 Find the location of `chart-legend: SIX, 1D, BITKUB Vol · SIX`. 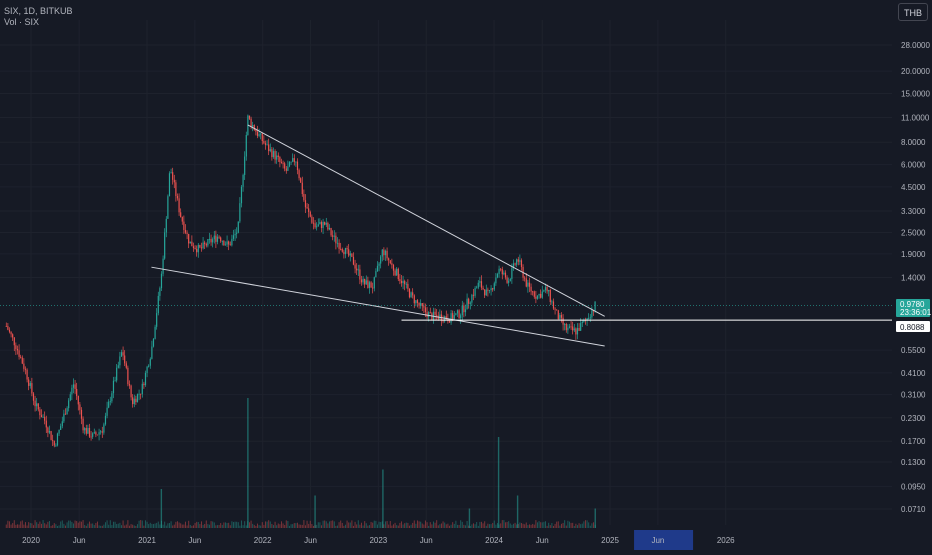

chart-legend: SIX, 1D, BITKUB Vol · SIX is located at coordinates (38, 17).